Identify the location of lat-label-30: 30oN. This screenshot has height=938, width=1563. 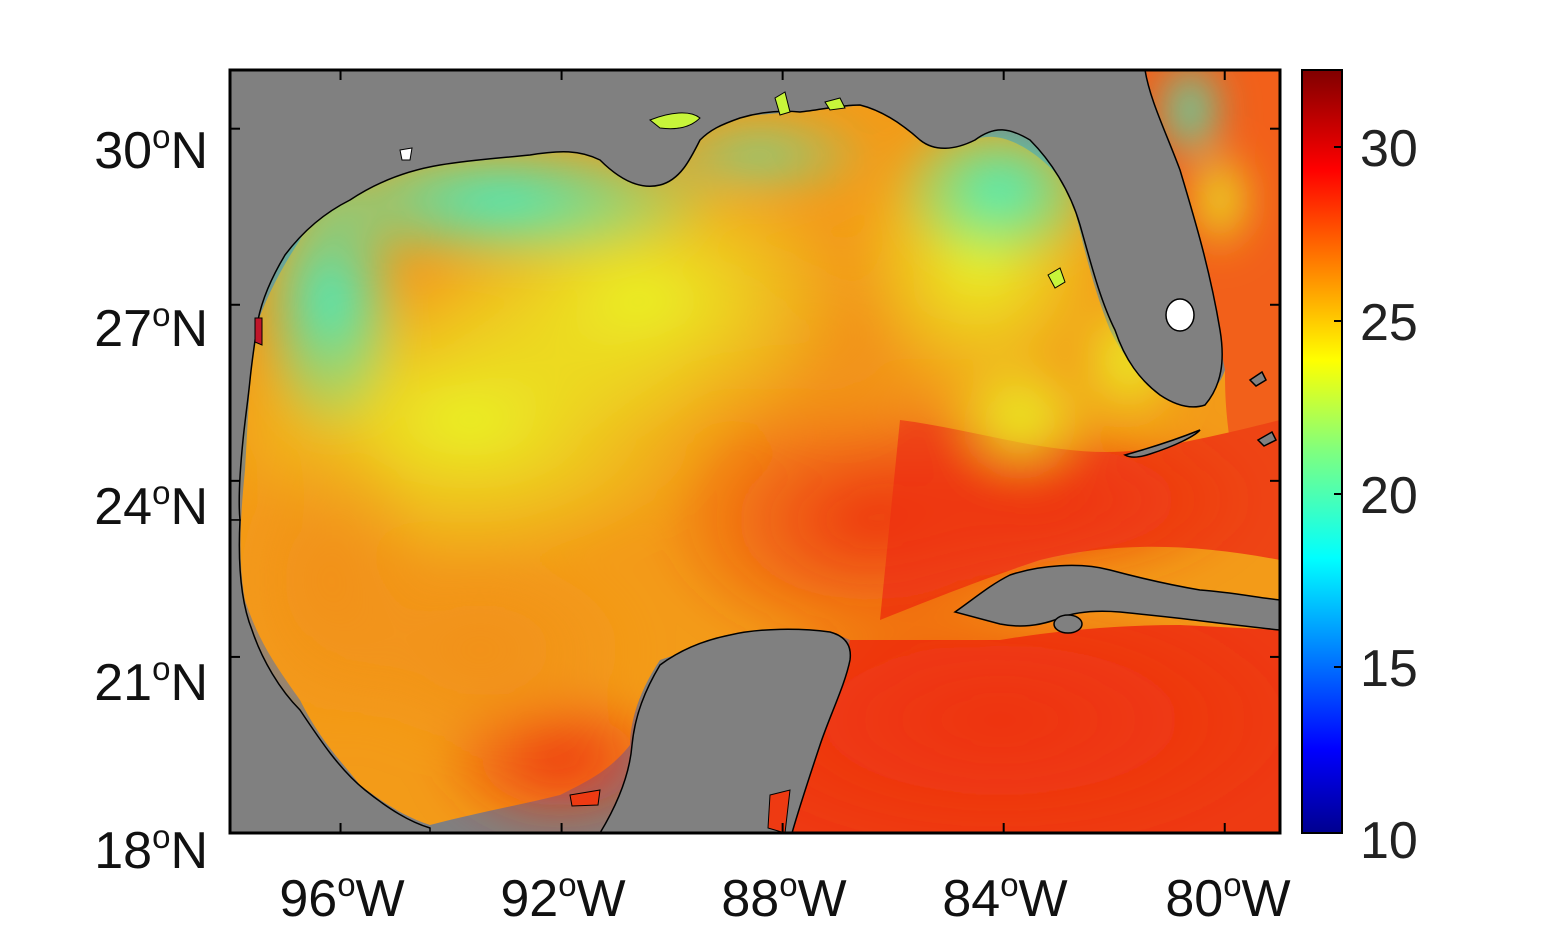
(151, 149).